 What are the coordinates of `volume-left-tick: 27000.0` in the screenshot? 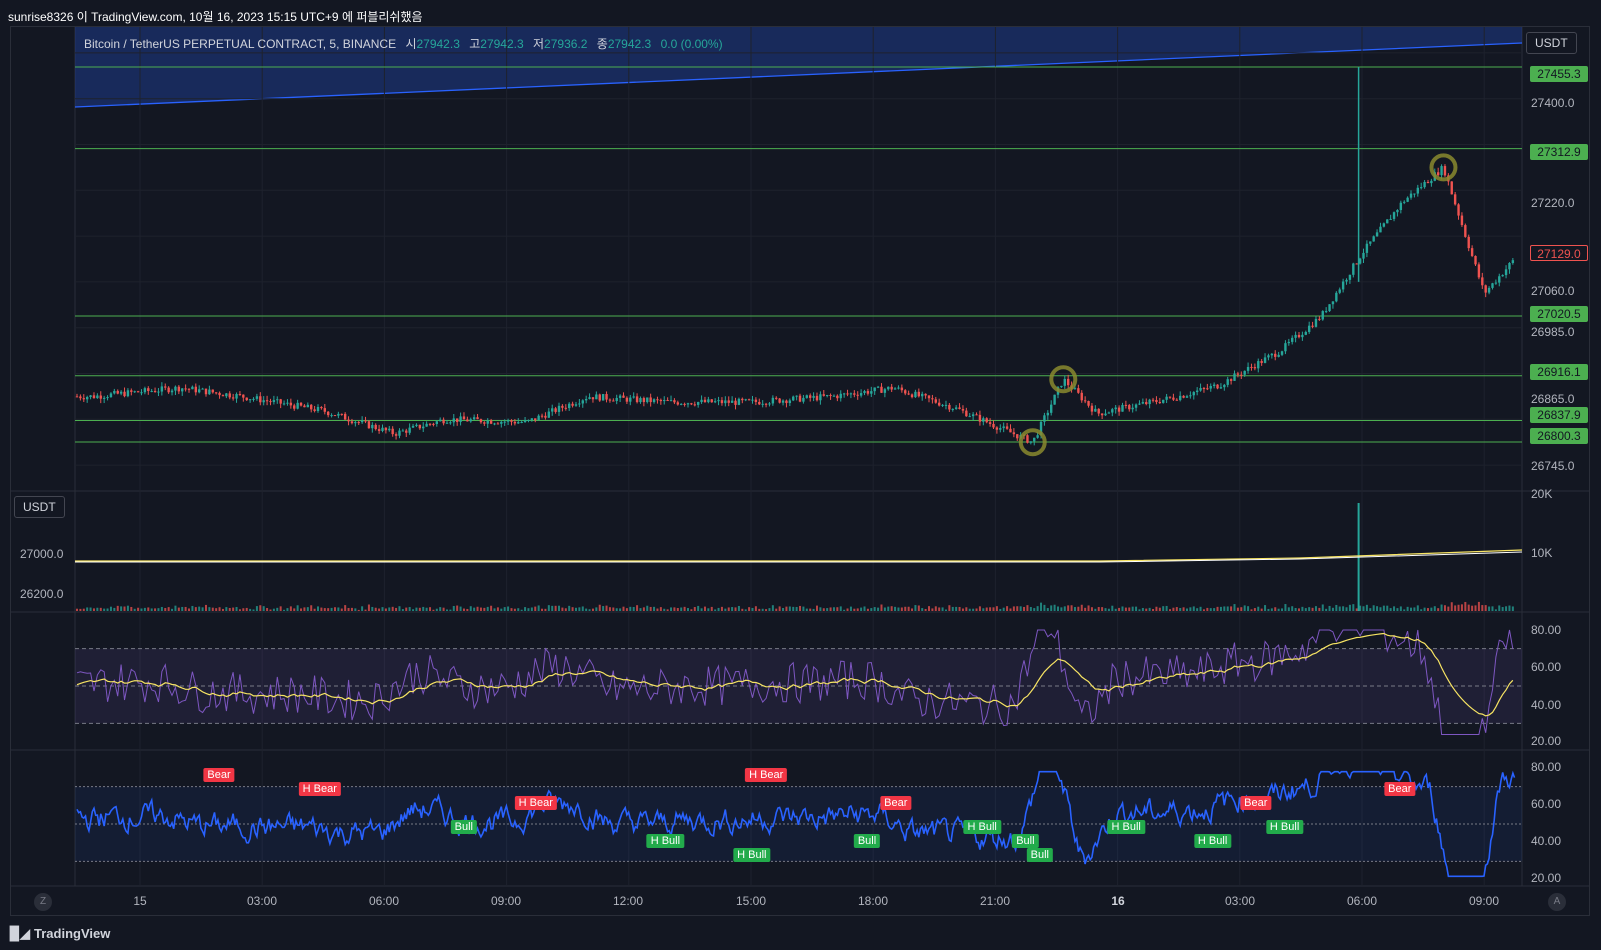 It's located at (42, 554).